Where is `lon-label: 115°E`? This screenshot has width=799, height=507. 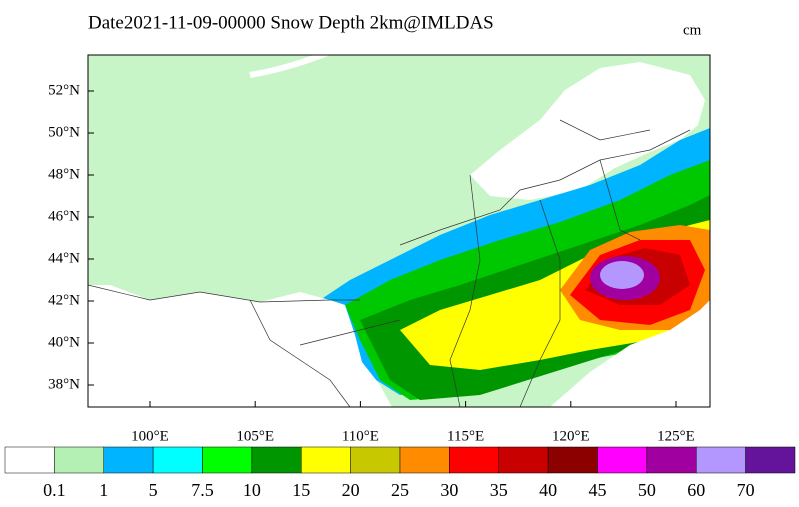 lon-label: 115°E is located at coordinates (465, 436).